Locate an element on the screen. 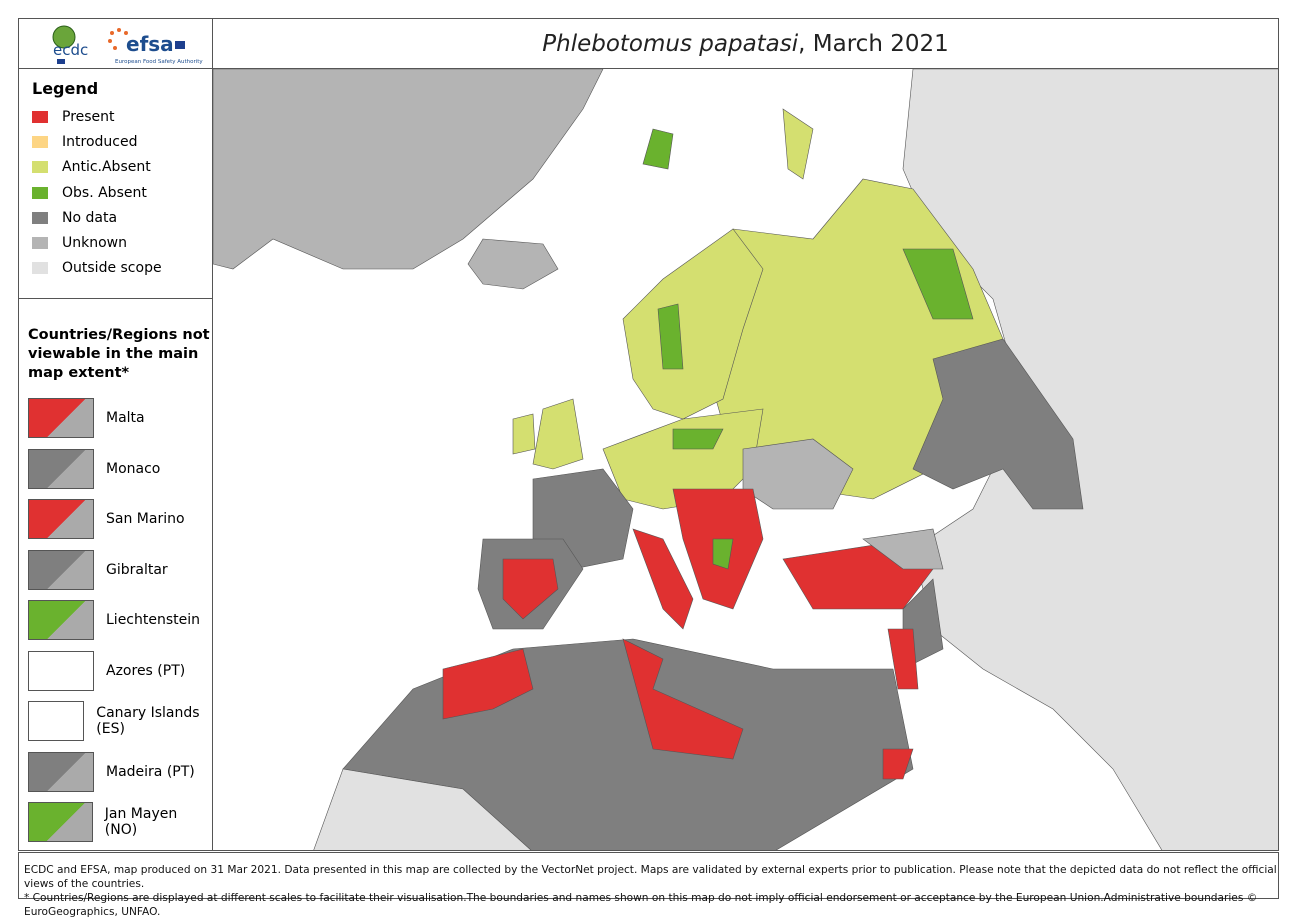 The width and height of the screenshot is (1296, 919). region-label: Monaco is located at coordinates (133, 468).